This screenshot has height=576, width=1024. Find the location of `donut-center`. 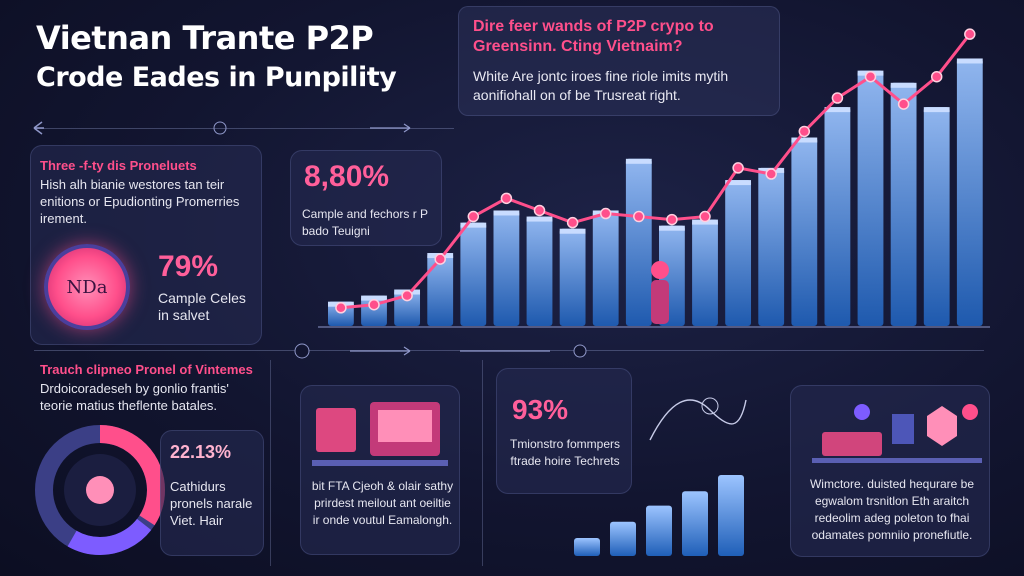

donut-center is located at coordinates (100, 490).